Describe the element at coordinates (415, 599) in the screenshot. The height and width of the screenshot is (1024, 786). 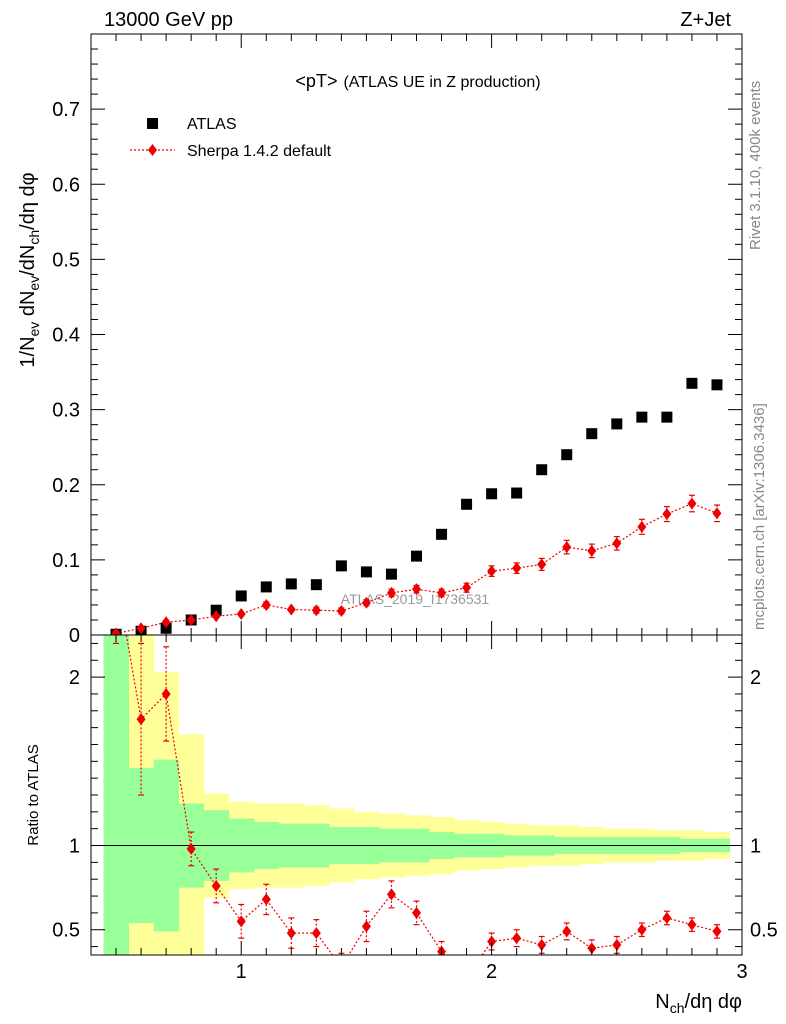
I see `analysis-watermark: ATLAS_2019_I1736531` at that location.